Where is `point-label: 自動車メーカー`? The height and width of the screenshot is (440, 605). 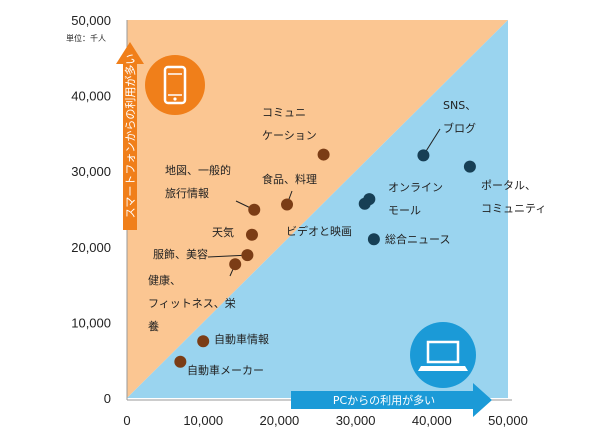 point-label: 自動車メーカー is located at coordinates (225, 370).